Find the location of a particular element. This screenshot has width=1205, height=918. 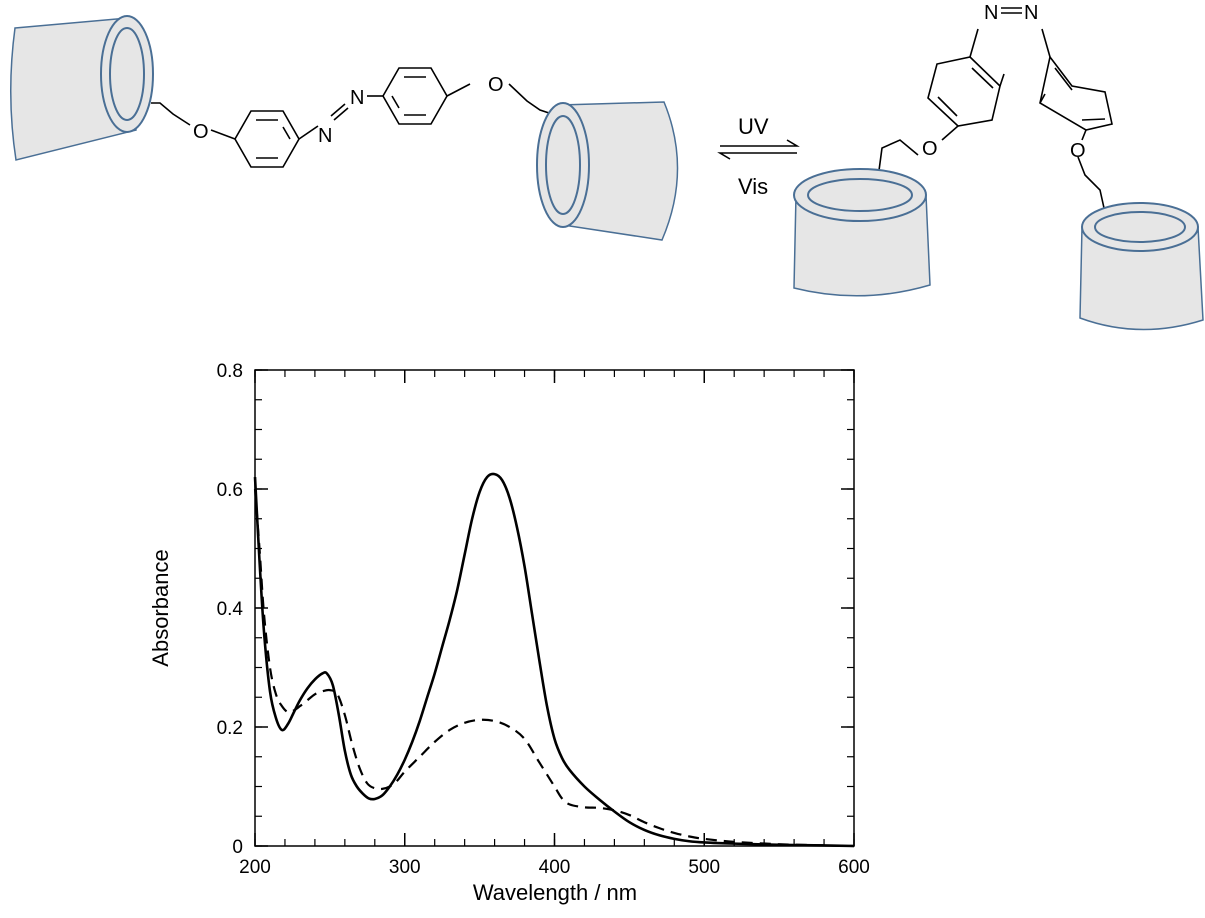

trans-isomer: O N N O is located at coordinates (344, 128).